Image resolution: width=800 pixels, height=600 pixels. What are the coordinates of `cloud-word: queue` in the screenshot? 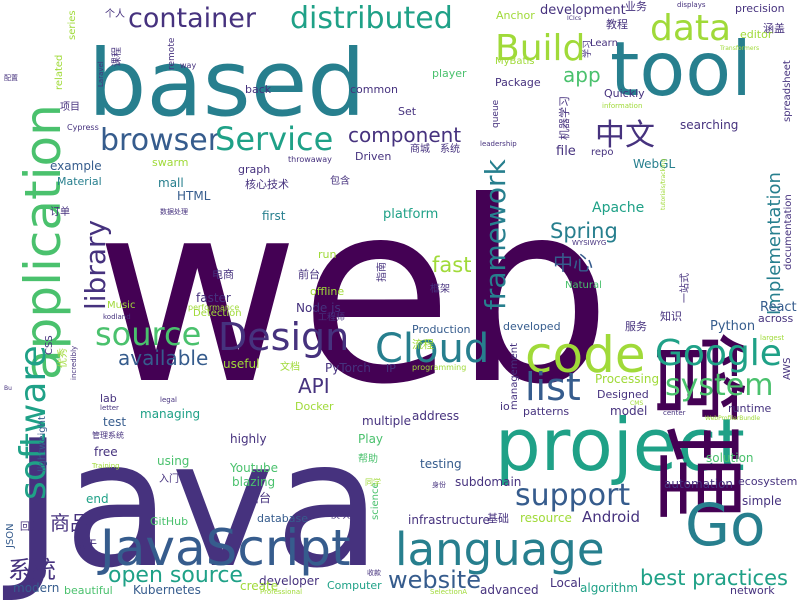 It's located at (496, 113).